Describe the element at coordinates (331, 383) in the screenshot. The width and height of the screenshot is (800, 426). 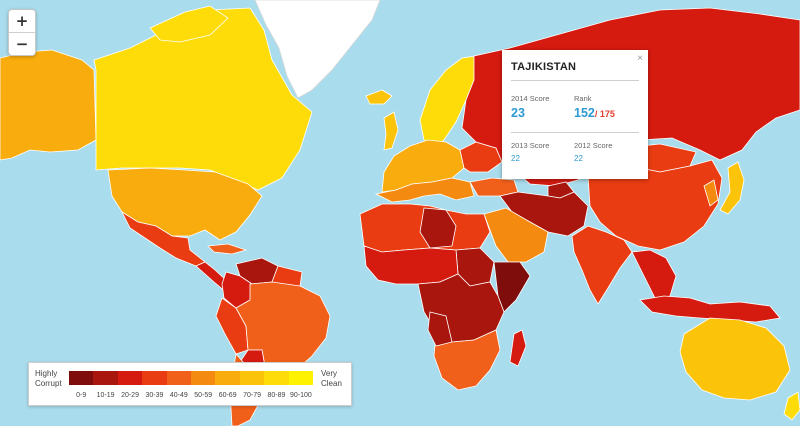
I see `legend-high-label-2: Clean` at that location.